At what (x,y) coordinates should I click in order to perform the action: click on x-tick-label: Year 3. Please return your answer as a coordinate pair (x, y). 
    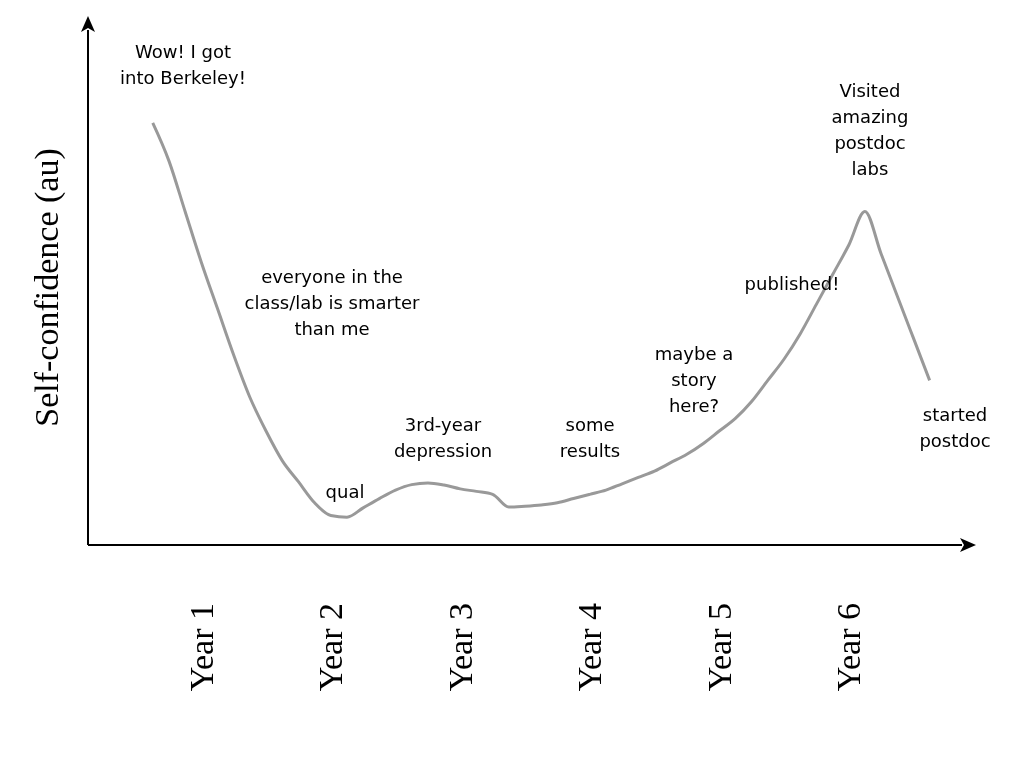
    Looking at the image, I should click on (460, 647).